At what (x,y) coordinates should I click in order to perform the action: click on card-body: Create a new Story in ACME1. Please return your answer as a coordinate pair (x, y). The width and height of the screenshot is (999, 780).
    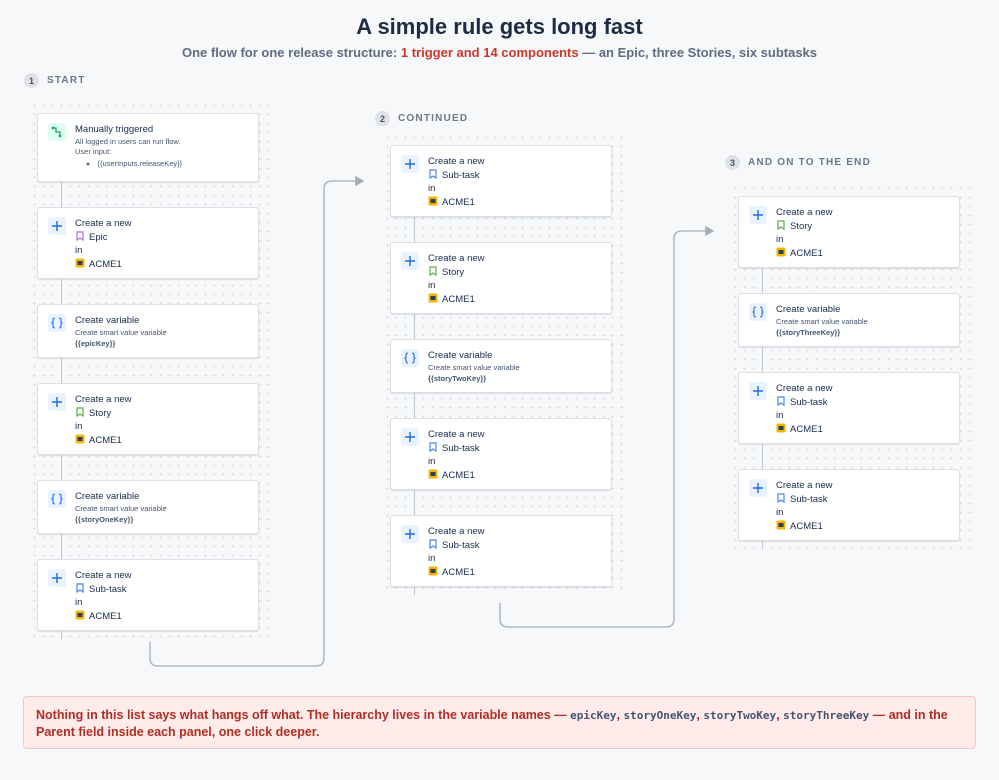
    Looking at the image, I should click on (804, 234).